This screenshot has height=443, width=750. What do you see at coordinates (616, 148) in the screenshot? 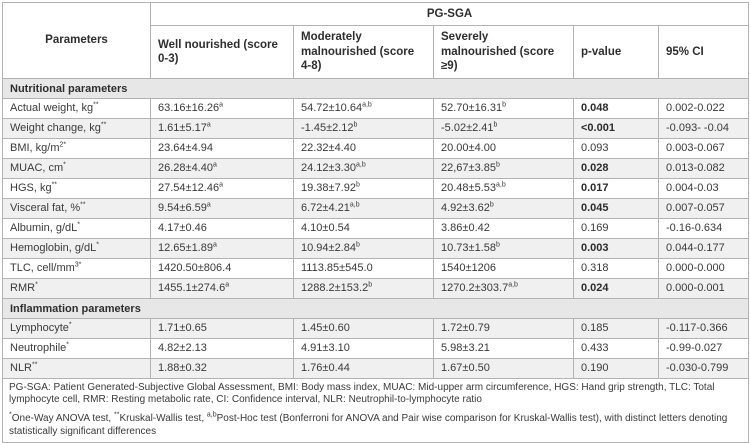
I see `p-value-cell: 0.093` at bounding box center [616, 148].